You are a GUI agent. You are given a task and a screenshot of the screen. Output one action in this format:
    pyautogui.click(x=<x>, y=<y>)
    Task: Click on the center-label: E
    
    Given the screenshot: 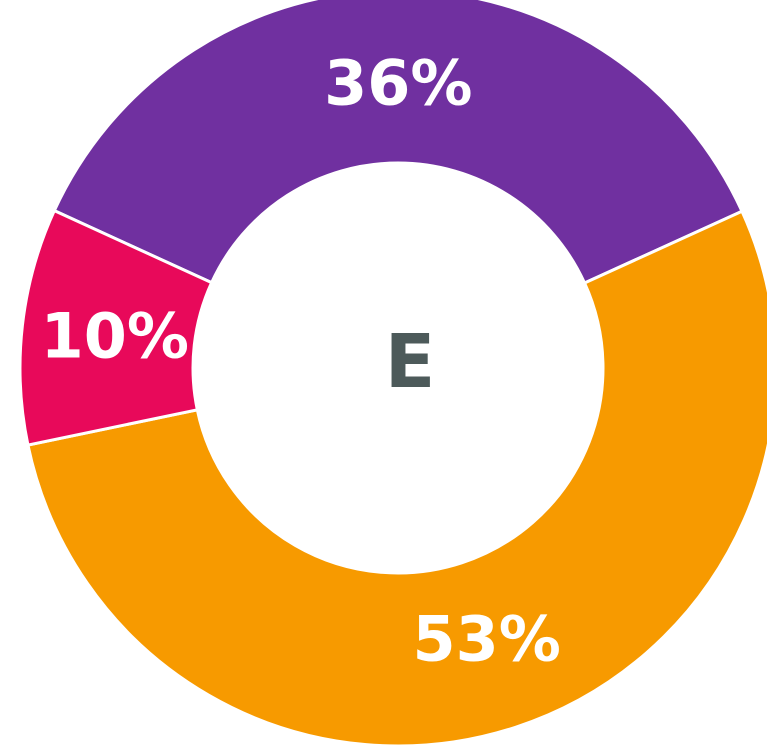 What is the action you would take?
    pyautogui.click(x=410, y=362)
    